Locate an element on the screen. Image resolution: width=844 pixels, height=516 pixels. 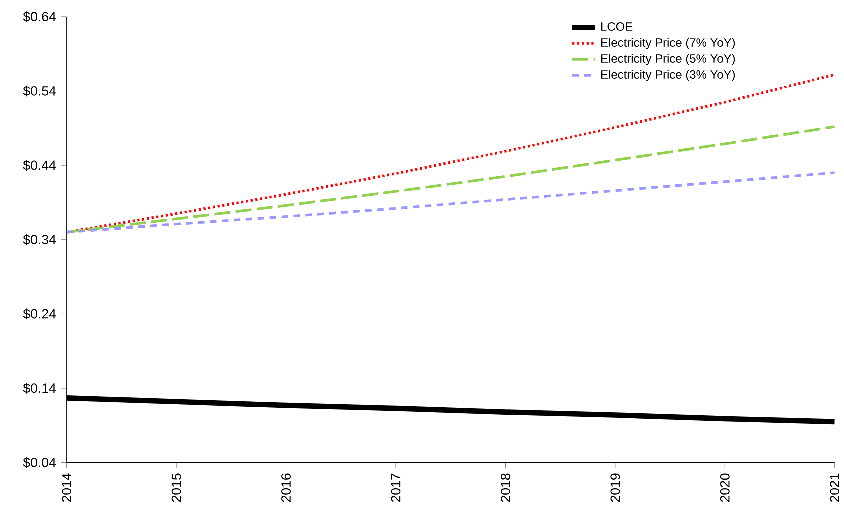
x-tick-label: 2021 is located at coordinates (835, 488).